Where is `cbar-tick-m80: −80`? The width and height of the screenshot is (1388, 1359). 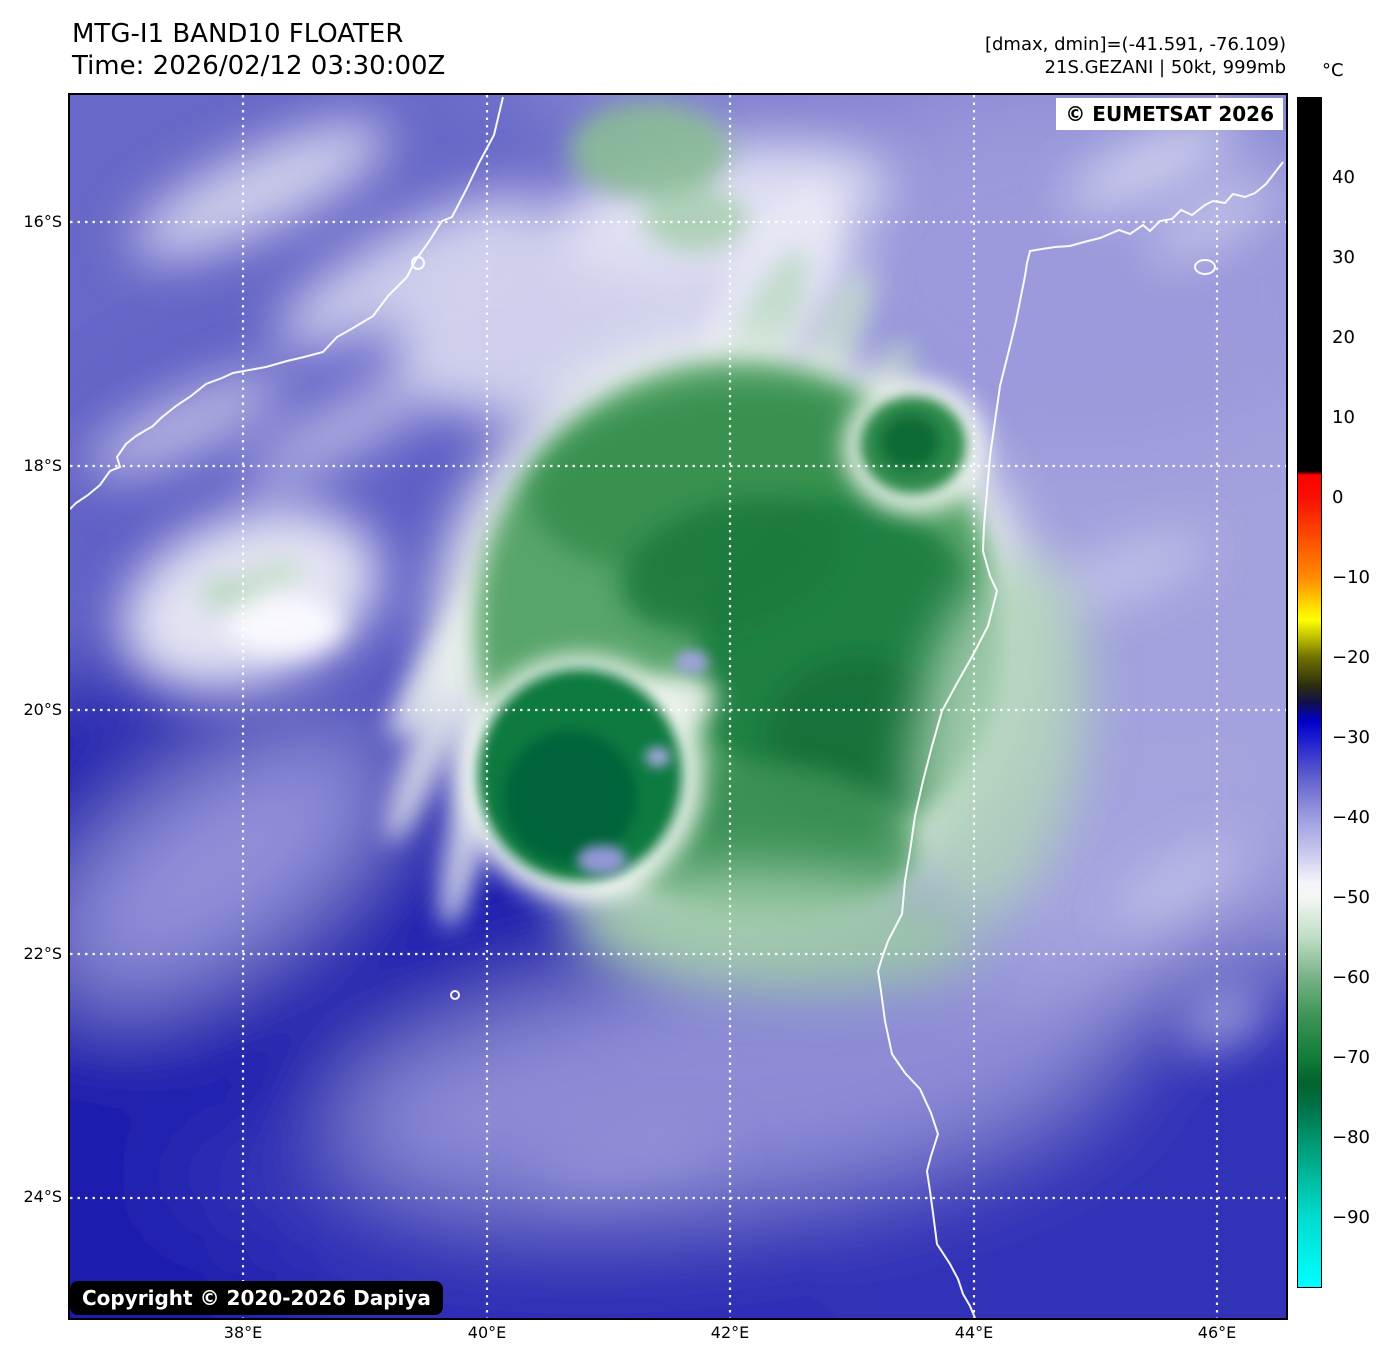
cbar-tick-m80: −80 is located at coordinates (1351, 1137).